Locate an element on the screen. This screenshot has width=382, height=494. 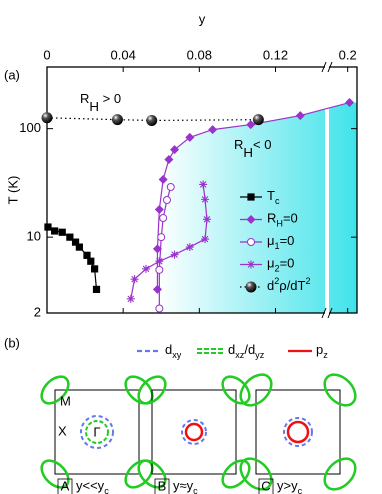
subscript: 1 is located at coordinates (277, 246).